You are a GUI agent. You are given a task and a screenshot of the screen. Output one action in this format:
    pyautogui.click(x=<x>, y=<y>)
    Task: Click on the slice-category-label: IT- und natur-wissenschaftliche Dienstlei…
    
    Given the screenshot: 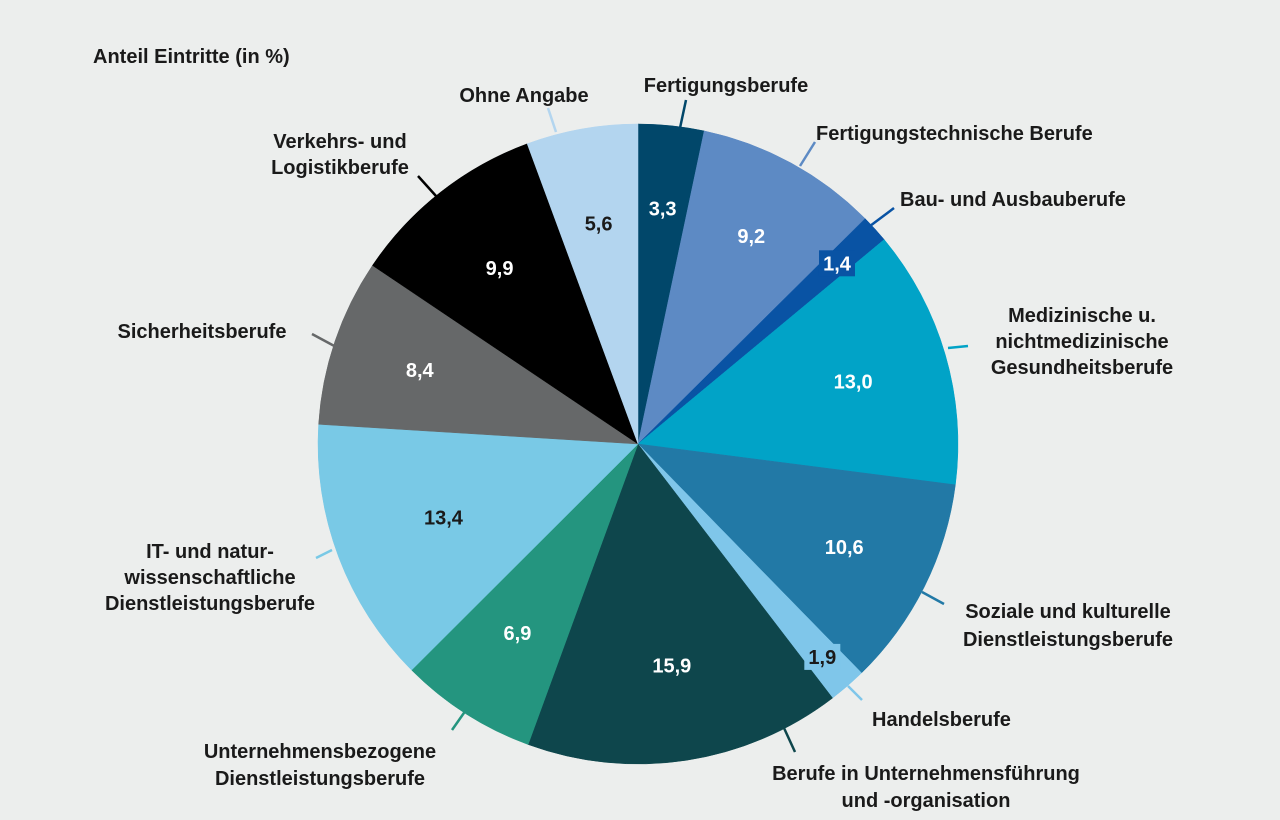 What is the action you would take?
    pyautogui.click(x=210, y=578)
    